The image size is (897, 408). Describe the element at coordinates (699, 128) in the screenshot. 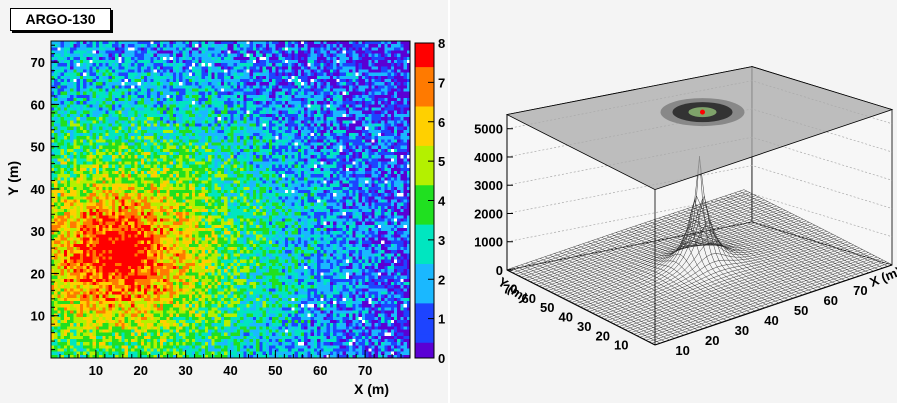

I see `top-plane` at that location.